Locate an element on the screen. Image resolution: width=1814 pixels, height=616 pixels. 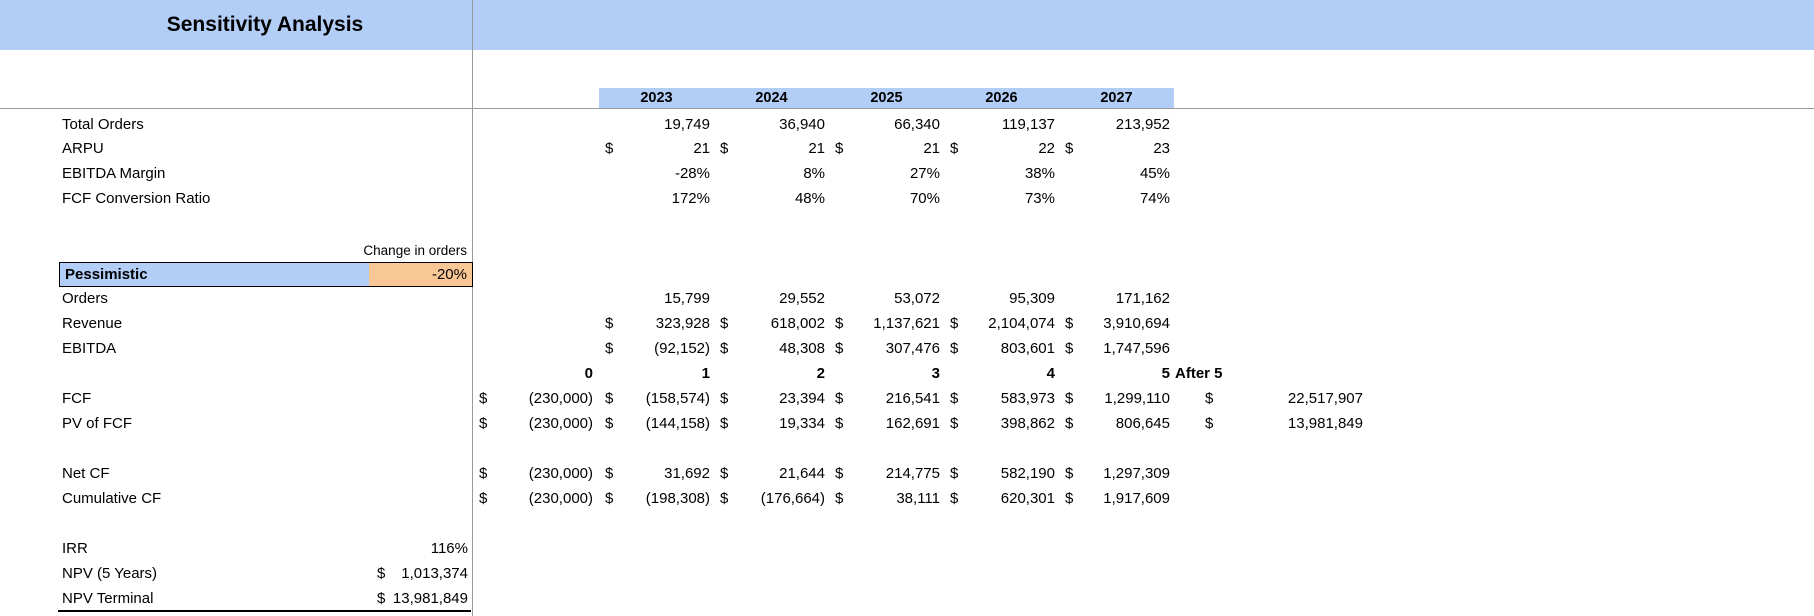
value-cell: 38% is located at coordinates (1039, 173).